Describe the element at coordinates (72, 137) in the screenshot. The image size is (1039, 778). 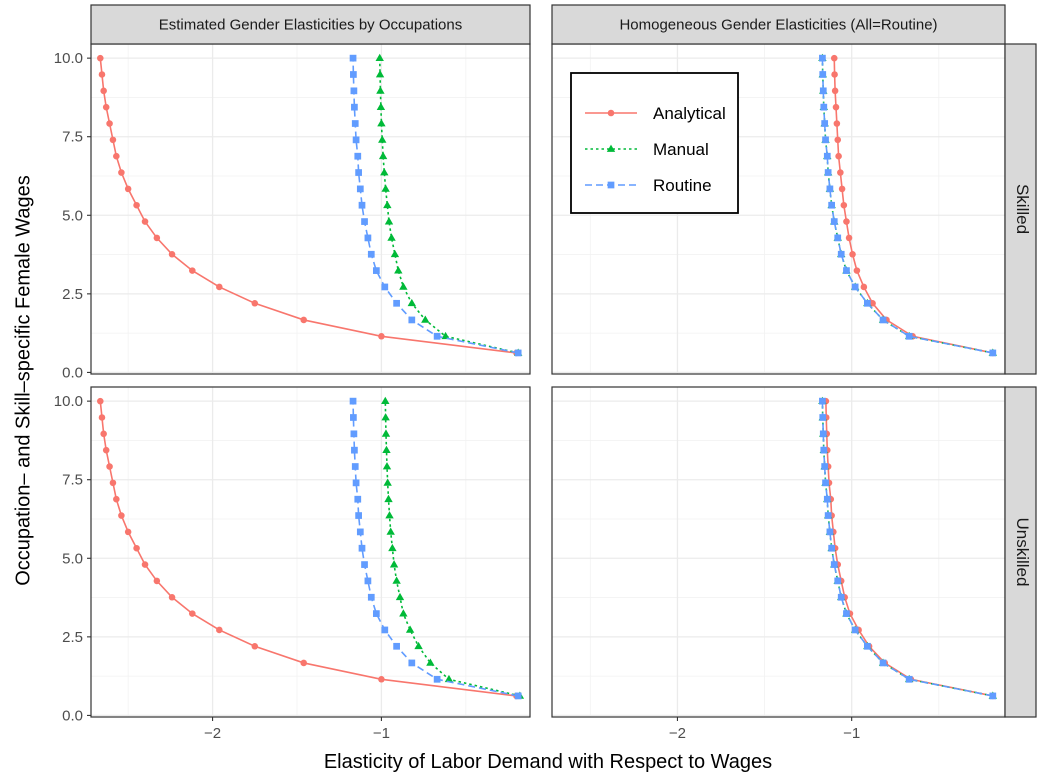
I see `y-tick-label: 7.5` at that location.